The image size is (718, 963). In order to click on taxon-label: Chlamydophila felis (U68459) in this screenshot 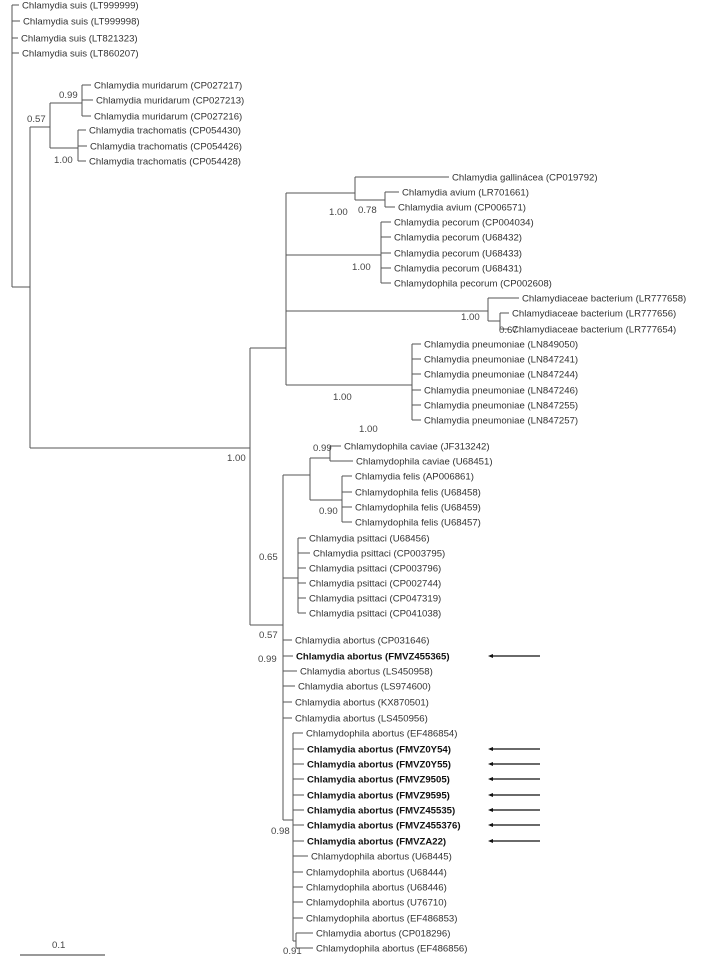, I will do `click(418, 508)`.